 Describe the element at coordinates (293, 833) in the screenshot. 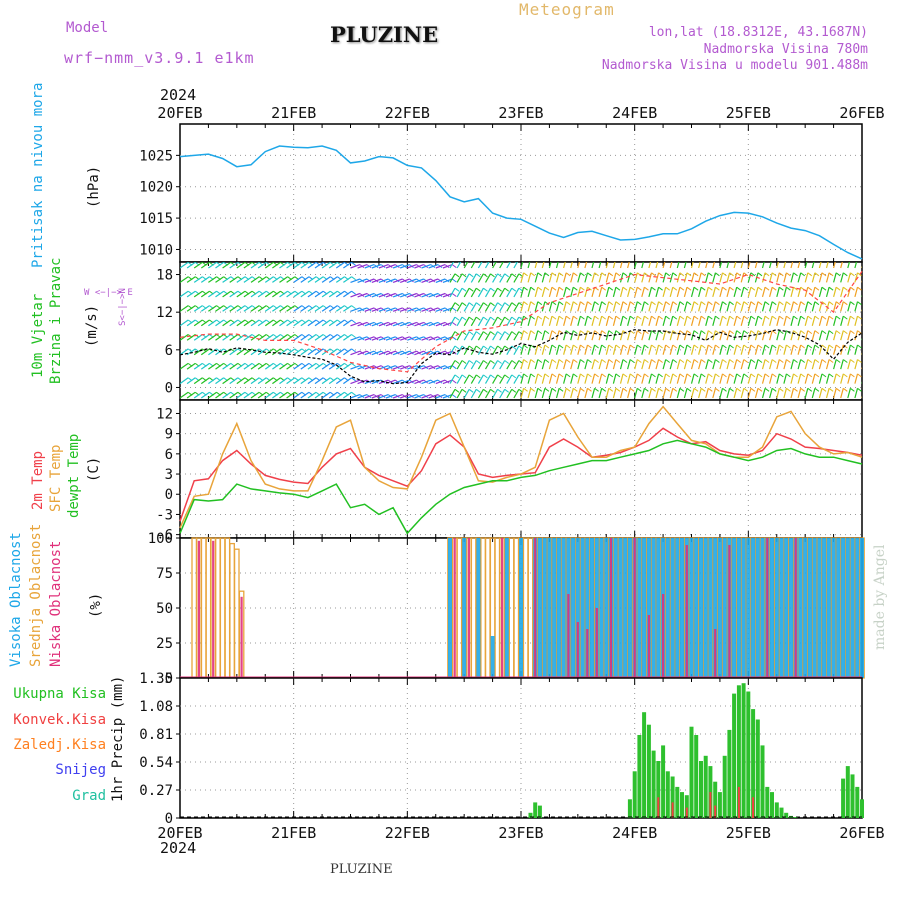

I see `bottom-date-label: 21FEB` at that location.